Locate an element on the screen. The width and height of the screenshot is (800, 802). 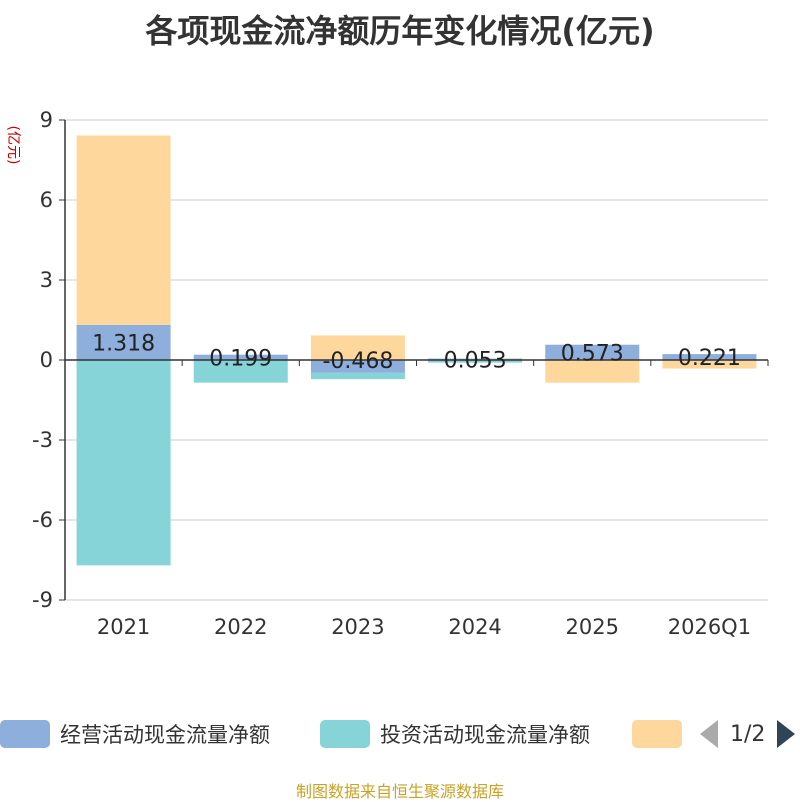
bar-operating-2025 is located at coordinates (592, 352).